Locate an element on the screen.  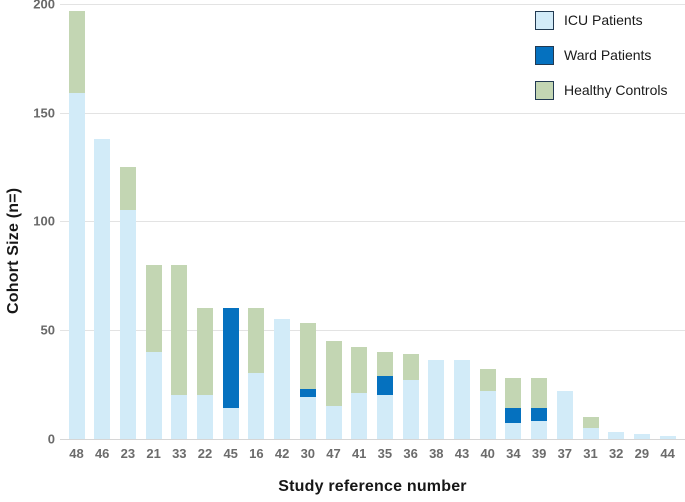
y-tick-label-0: 0 is located at coordinates (51, 438).